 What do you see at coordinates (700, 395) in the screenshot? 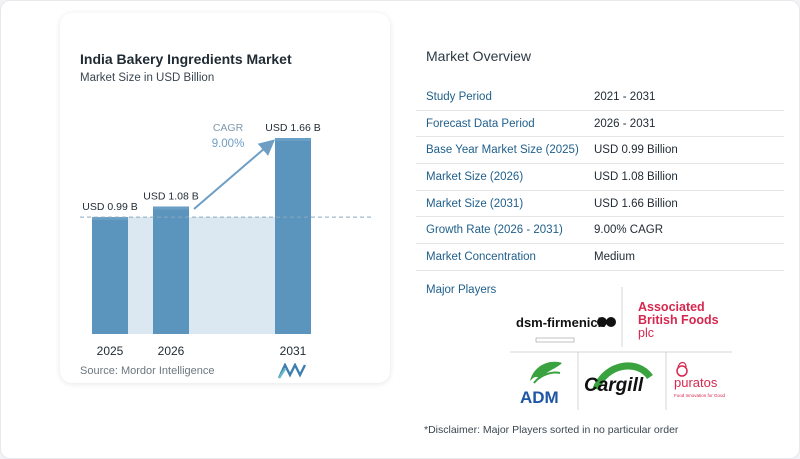
I see `puratos-tagline: Food Innovation for Good` at bounding box center [700, 395].